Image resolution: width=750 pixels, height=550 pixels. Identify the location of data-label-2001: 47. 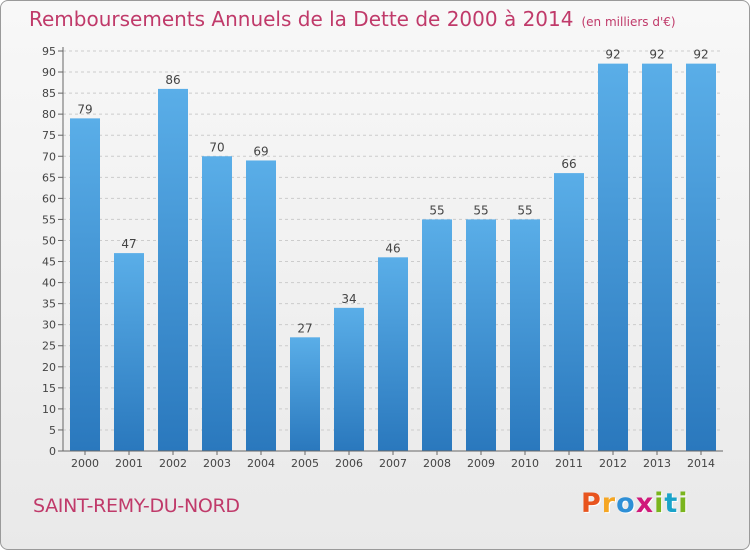
(128, 244).